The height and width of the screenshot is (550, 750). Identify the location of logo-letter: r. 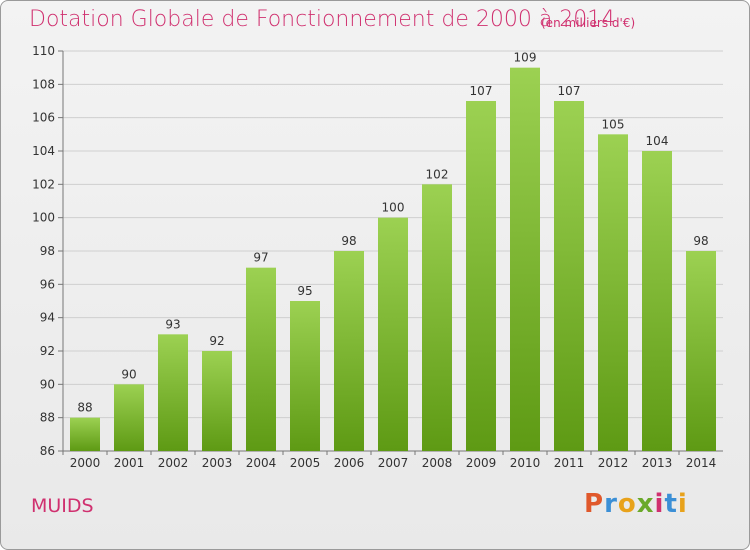
(611, 504).